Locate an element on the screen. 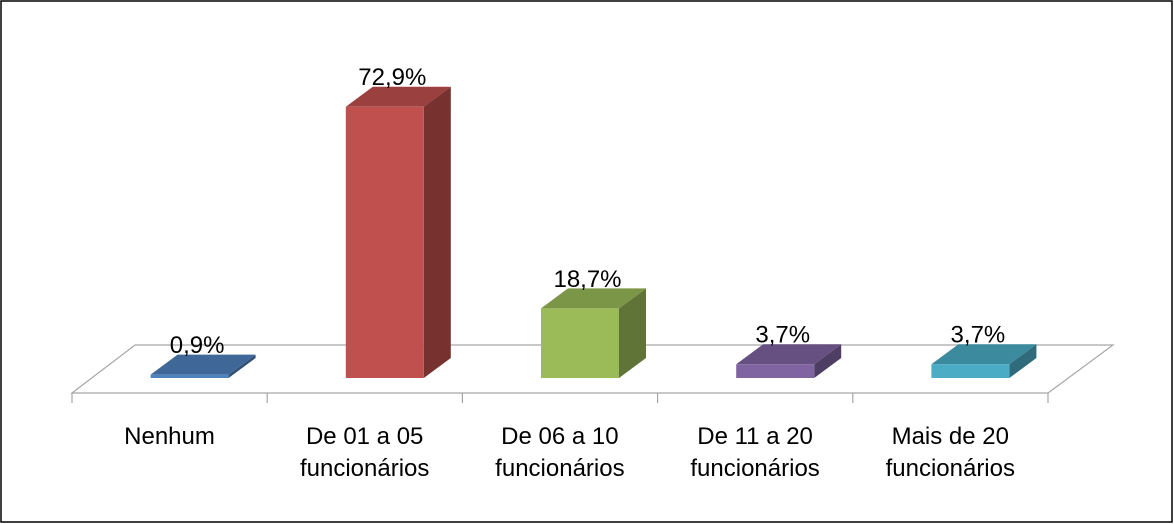 Image resolution: width=1174 pixels, height=524 pixels. x-tick-label: Nenhum is located at coordinates (169, 436).